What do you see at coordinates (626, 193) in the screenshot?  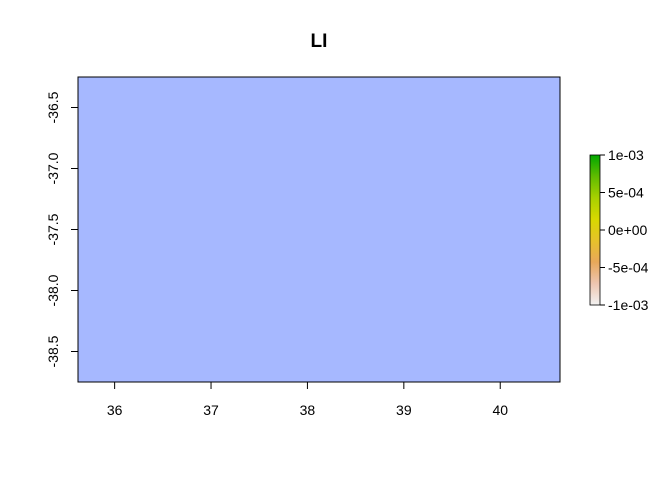 I see `legend-tick-label: 5e-04` at bounding box center [626, 193].